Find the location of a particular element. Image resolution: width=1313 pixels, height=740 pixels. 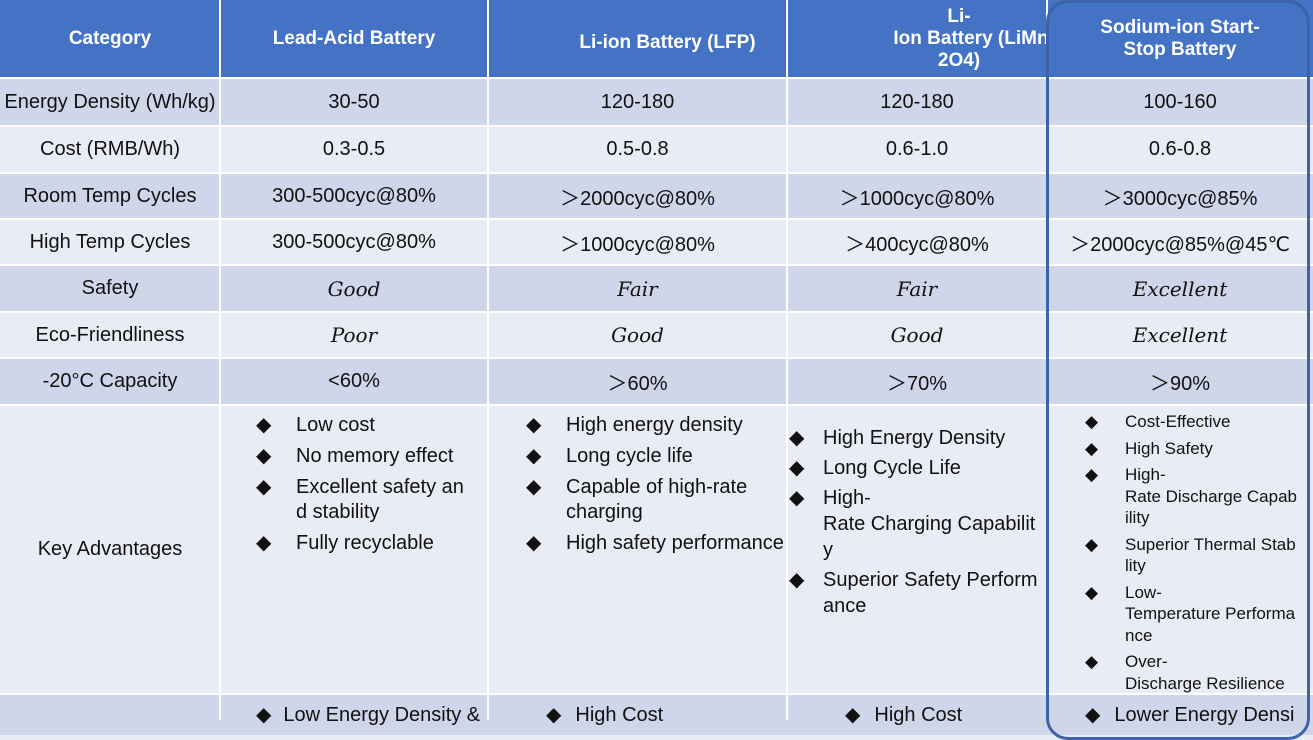

advantage-text: Long Cycle Life is located at coordinates (892, 468).